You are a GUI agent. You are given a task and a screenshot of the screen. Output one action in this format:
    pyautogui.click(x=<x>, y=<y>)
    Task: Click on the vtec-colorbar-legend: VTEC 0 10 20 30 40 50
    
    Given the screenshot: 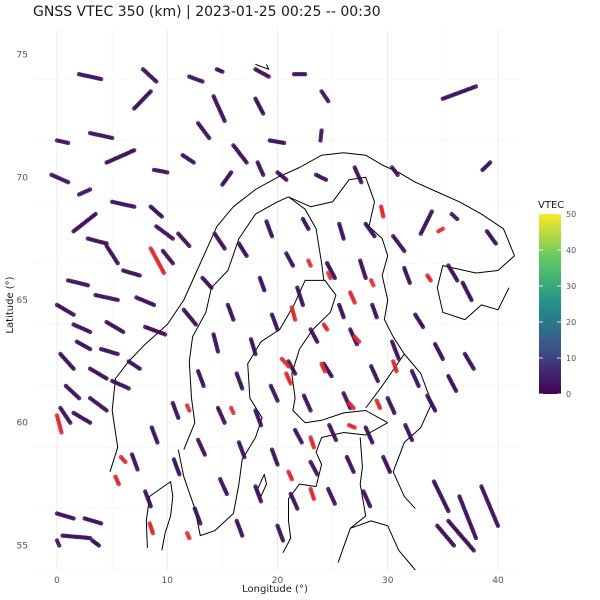 What is the action you would take?
    pyautogui.click(x=557, y=299)
    